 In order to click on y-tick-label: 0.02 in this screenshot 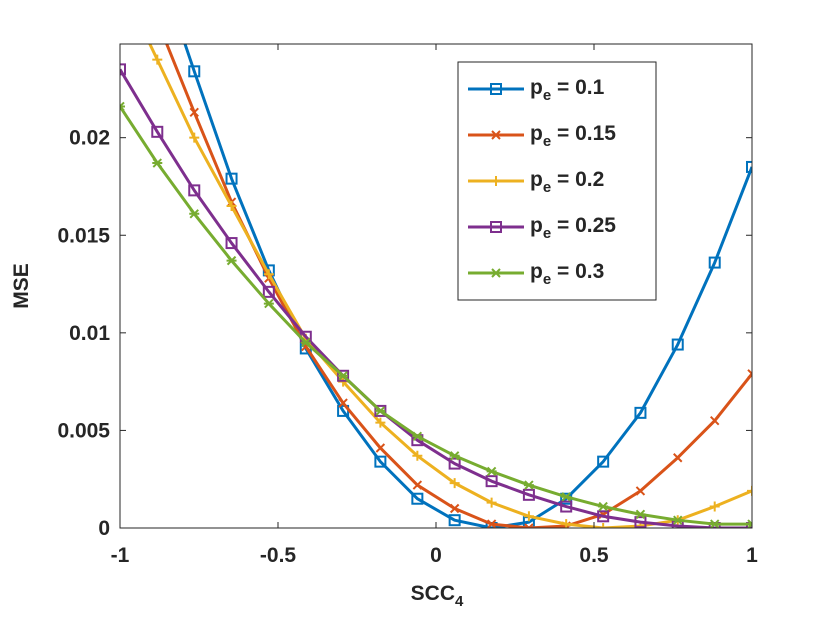, I will do `click(89, 138)`.